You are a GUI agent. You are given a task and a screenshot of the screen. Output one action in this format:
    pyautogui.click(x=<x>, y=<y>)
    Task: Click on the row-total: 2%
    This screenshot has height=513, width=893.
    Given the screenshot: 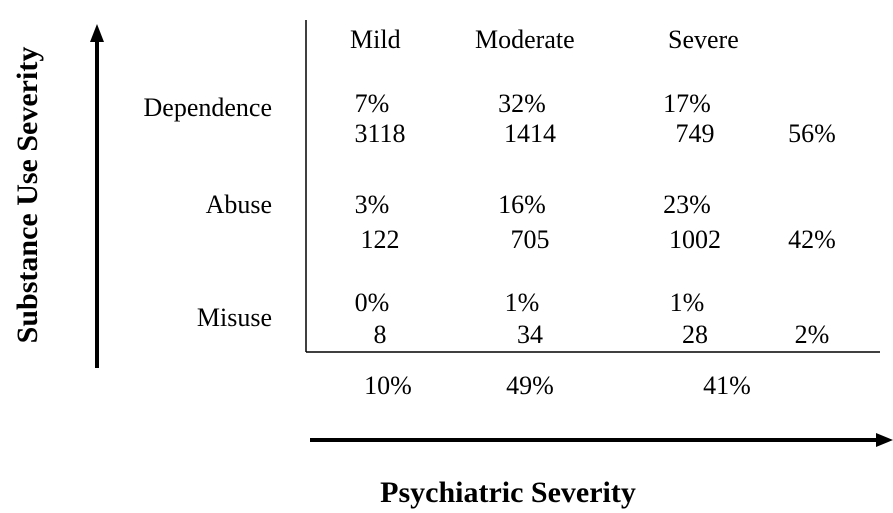 What is the action you would take?
    pyautogui.click(x=812, y=334)
    